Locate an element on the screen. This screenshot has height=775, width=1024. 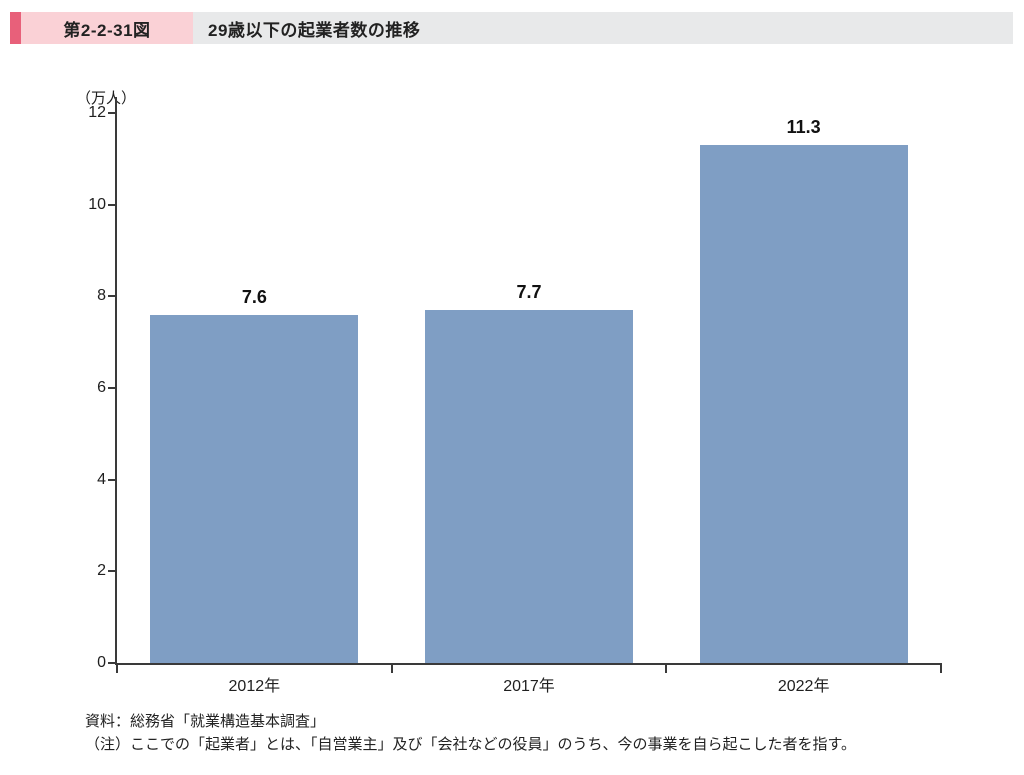
y-tick-label: 12 is located at coordinates (97, 112).